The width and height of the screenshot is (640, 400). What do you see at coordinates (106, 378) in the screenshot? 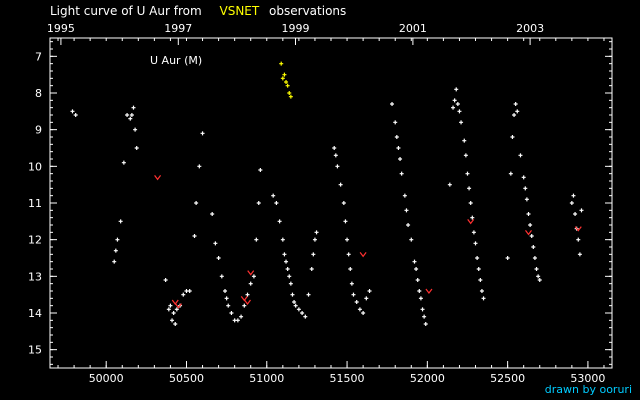
I see `x-tick-label: 50000` at bounding box center [106, 378].